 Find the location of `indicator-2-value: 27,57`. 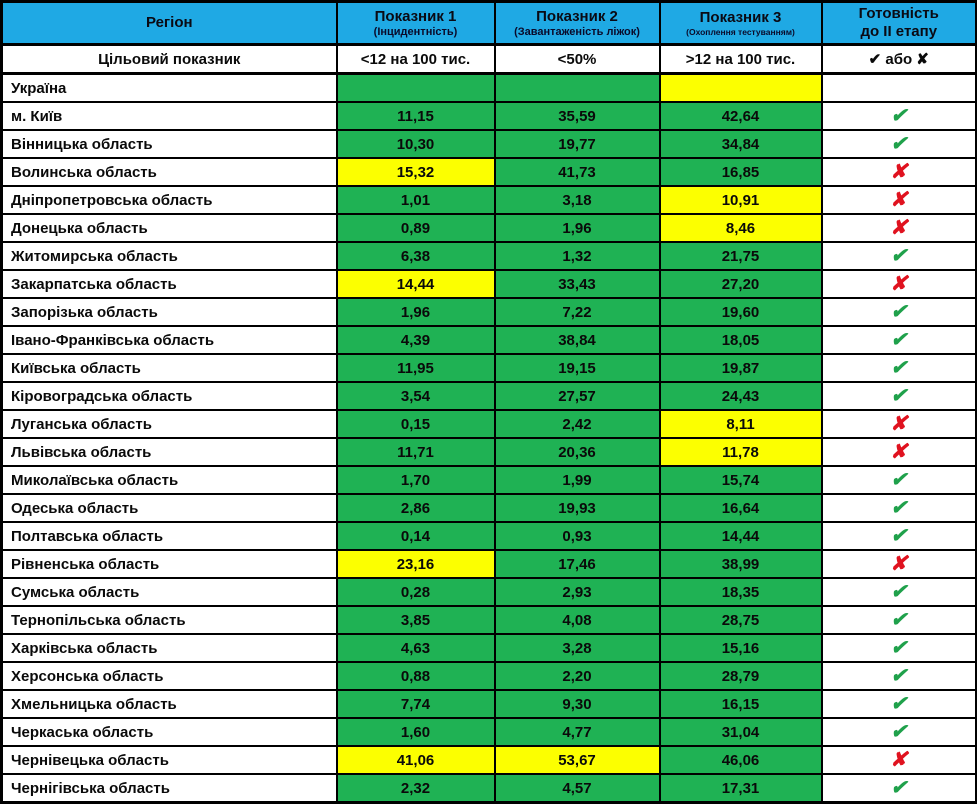

indicator-2-value: 27,57 is located at coordinates (577, 396).